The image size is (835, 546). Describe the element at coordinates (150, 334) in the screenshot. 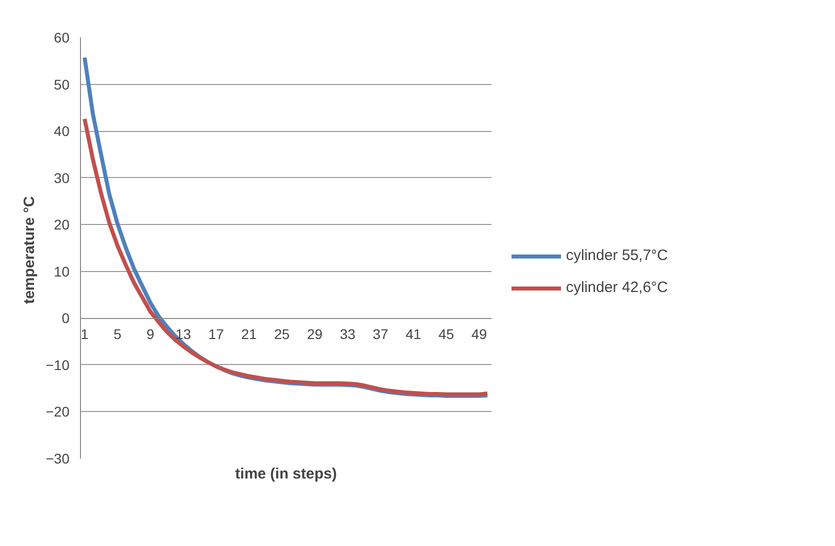

I see `x-tick-label: 9` at that location.